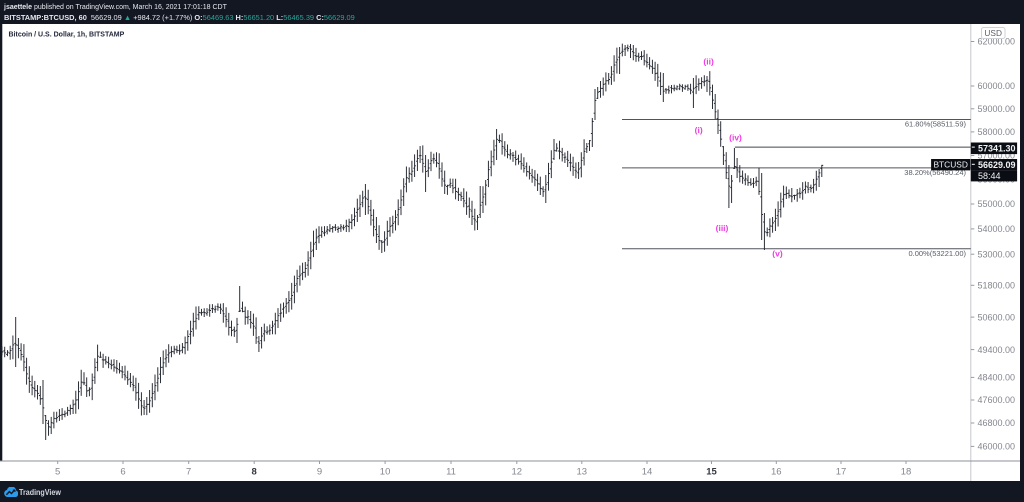 The image size is (1024, 502). I want to click on svg-text: (iv), so click(735, 138).